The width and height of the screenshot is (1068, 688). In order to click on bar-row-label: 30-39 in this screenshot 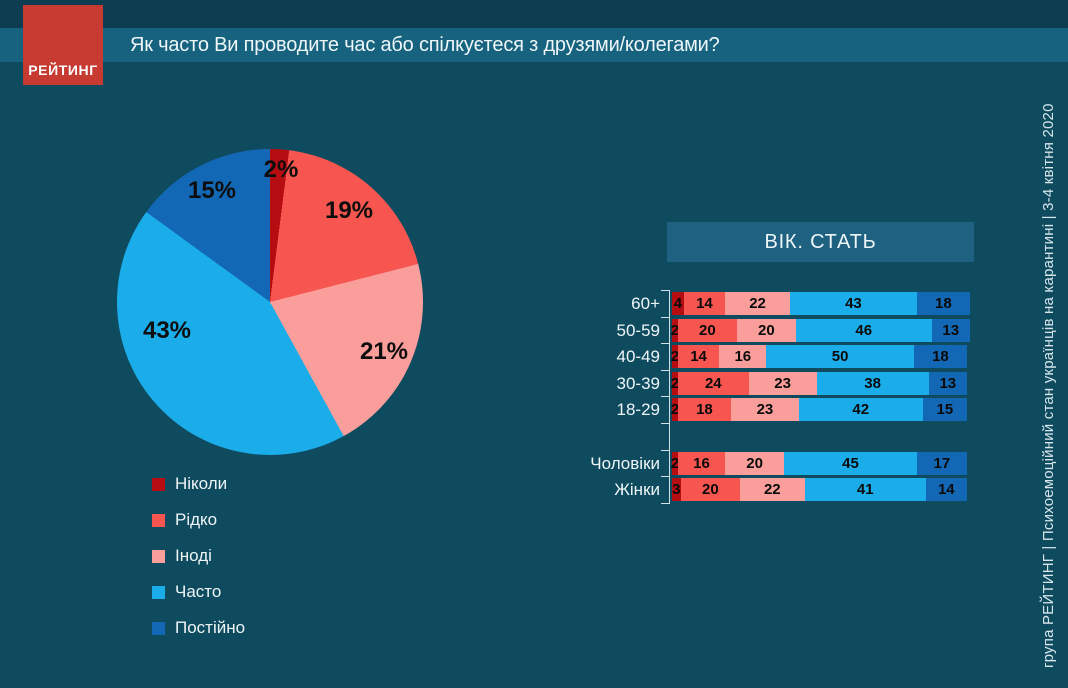, I will do `click(638, 383)`.